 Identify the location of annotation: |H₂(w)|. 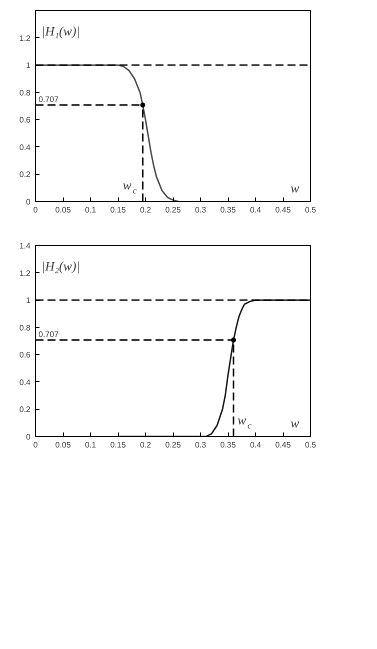
(61, 266).